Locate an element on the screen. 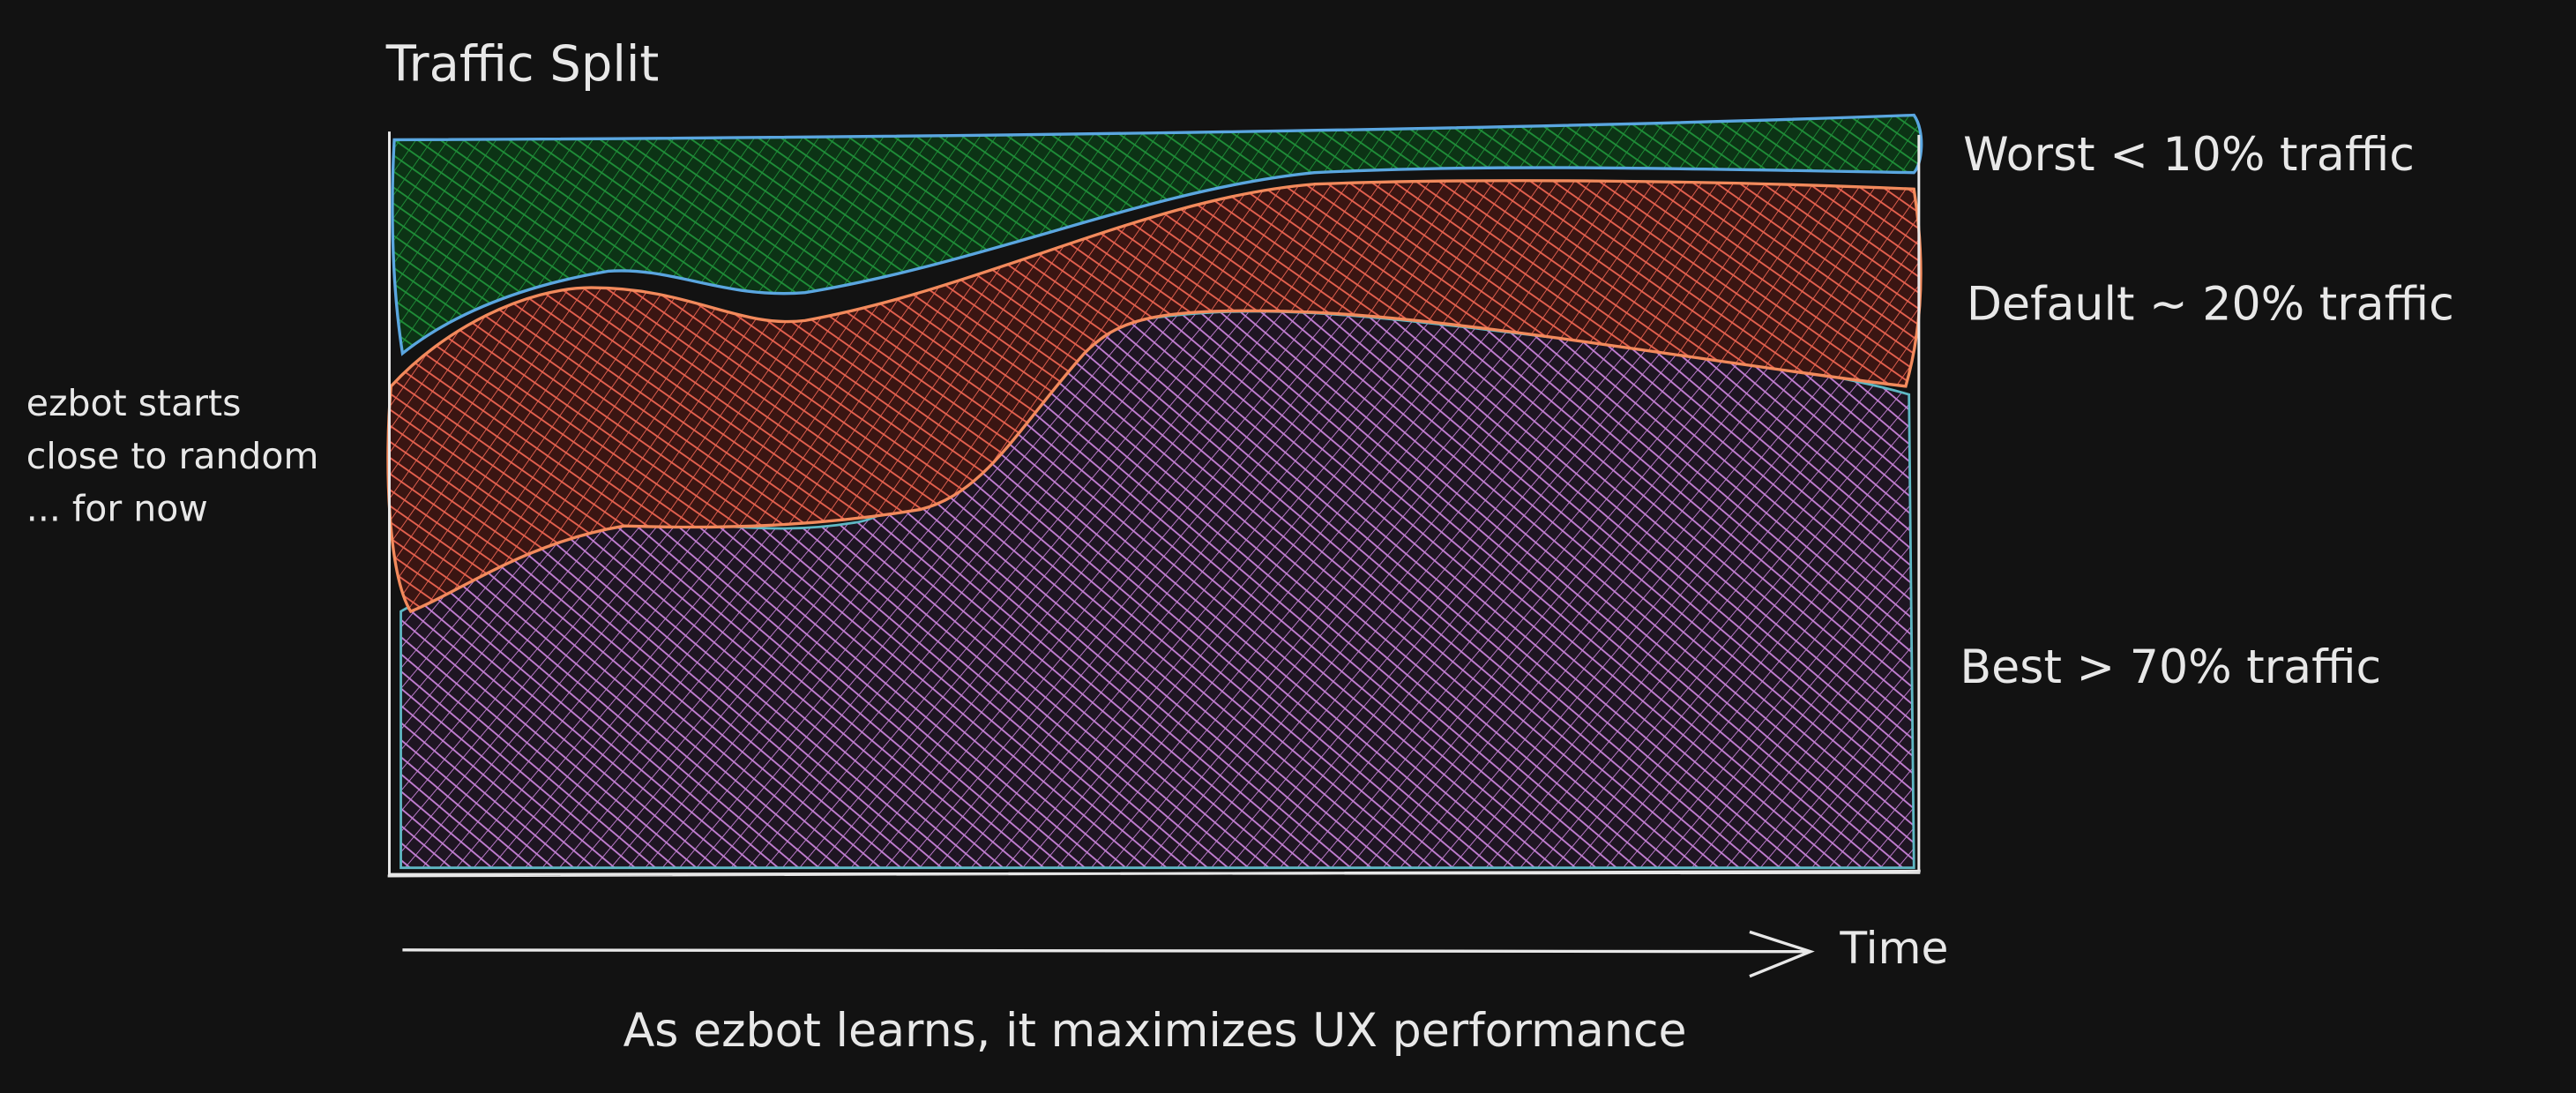 The image size is (2576, 1093). worst-region is located at coordinates (1157, 235).